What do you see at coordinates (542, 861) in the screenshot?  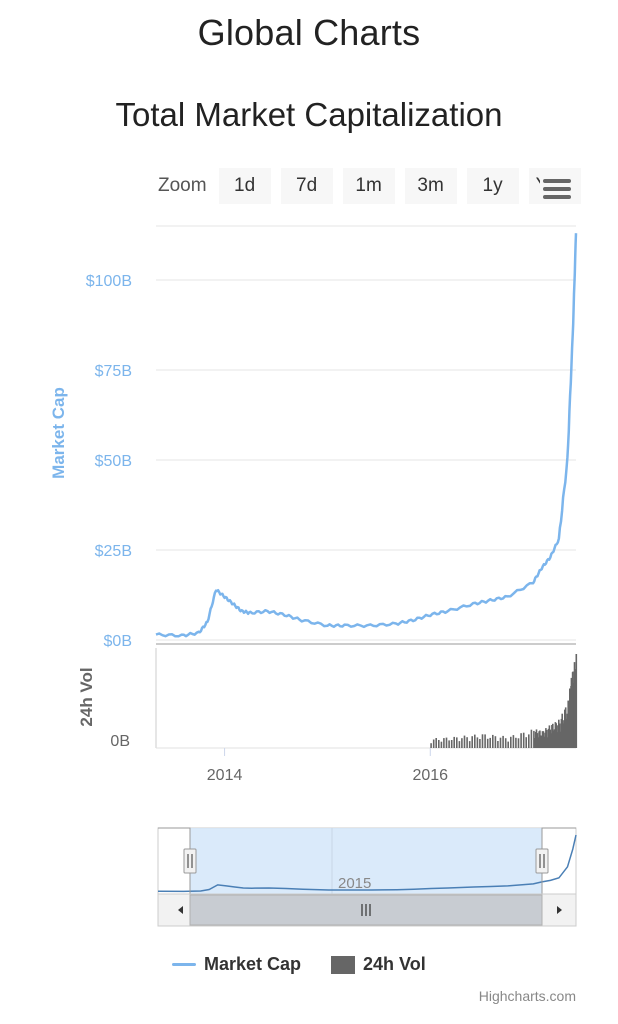 I see `navigator-right-handle` at bounding box center [542, 861].